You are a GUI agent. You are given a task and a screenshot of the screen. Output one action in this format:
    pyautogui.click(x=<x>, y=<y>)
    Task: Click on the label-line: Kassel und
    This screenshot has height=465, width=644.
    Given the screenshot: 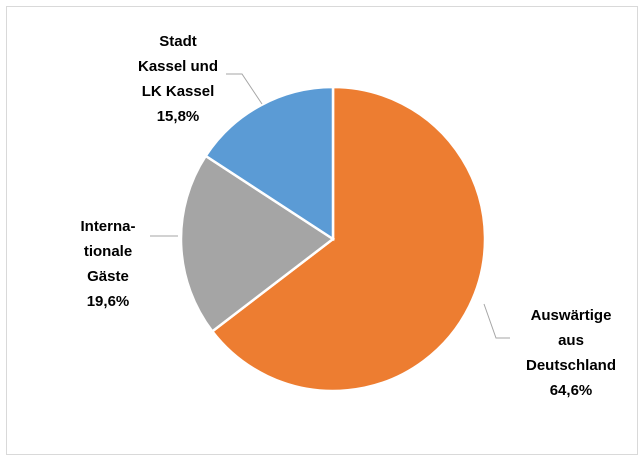 What is the action you would take?
    pyautogui.click(x=178, y=66)
    